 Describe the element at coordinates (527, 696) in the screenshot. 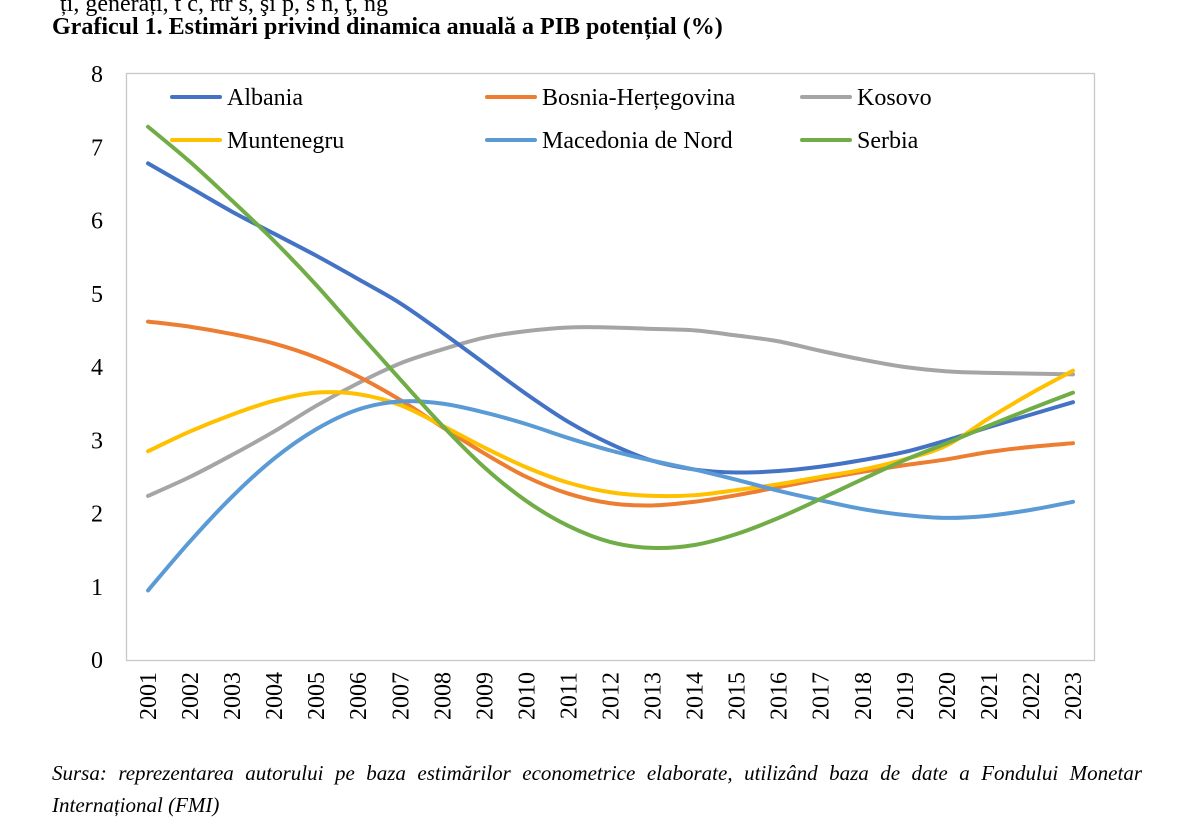

I see `x-tick-label: 2010` at that location.